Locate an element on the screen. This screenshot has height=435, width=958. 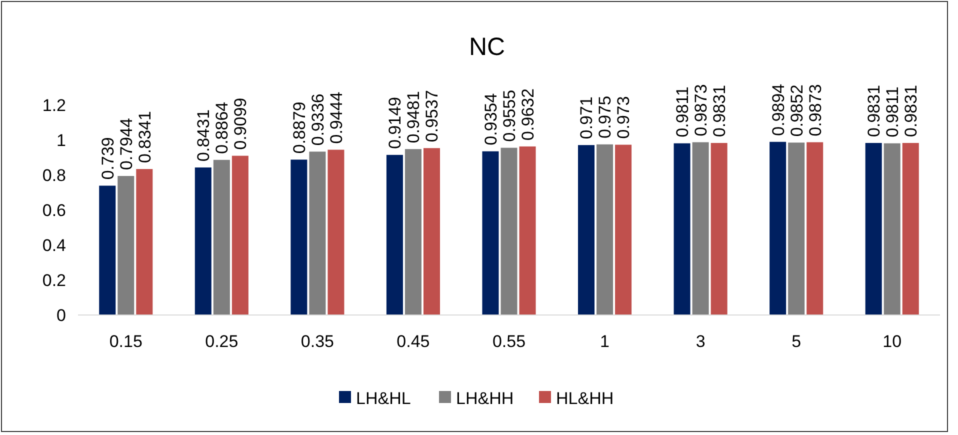
x-tick-label: 0.25 is located at coordinates (221, 341).